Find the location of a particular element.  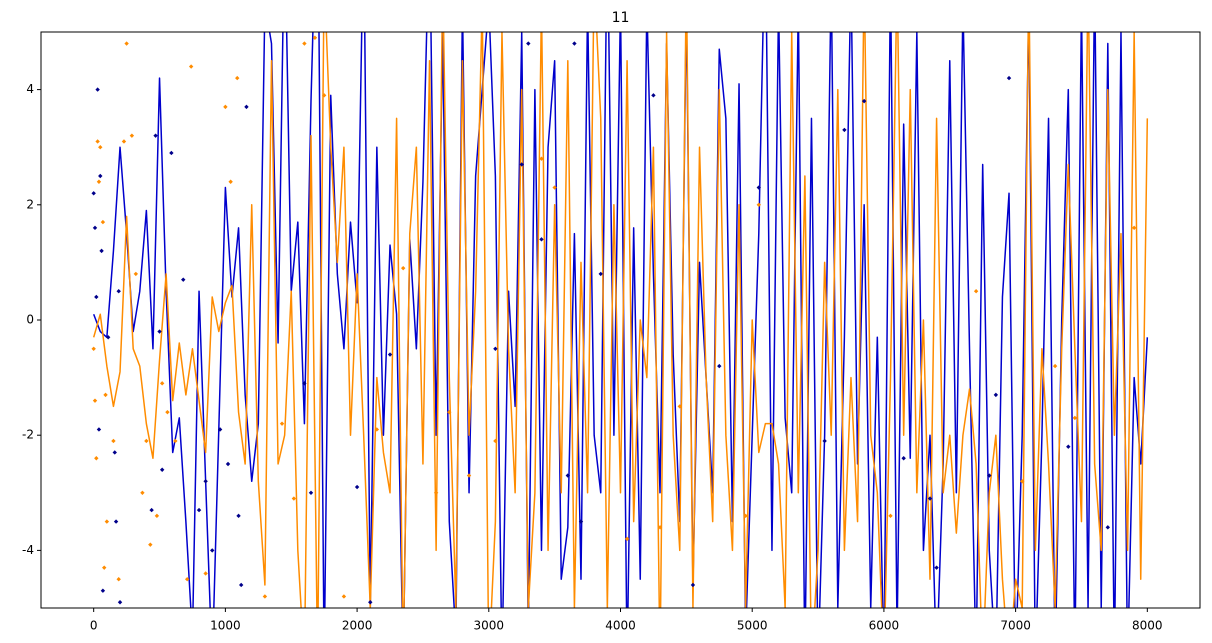

x-tick-label: 4000 is located at coordinates (620, 626).